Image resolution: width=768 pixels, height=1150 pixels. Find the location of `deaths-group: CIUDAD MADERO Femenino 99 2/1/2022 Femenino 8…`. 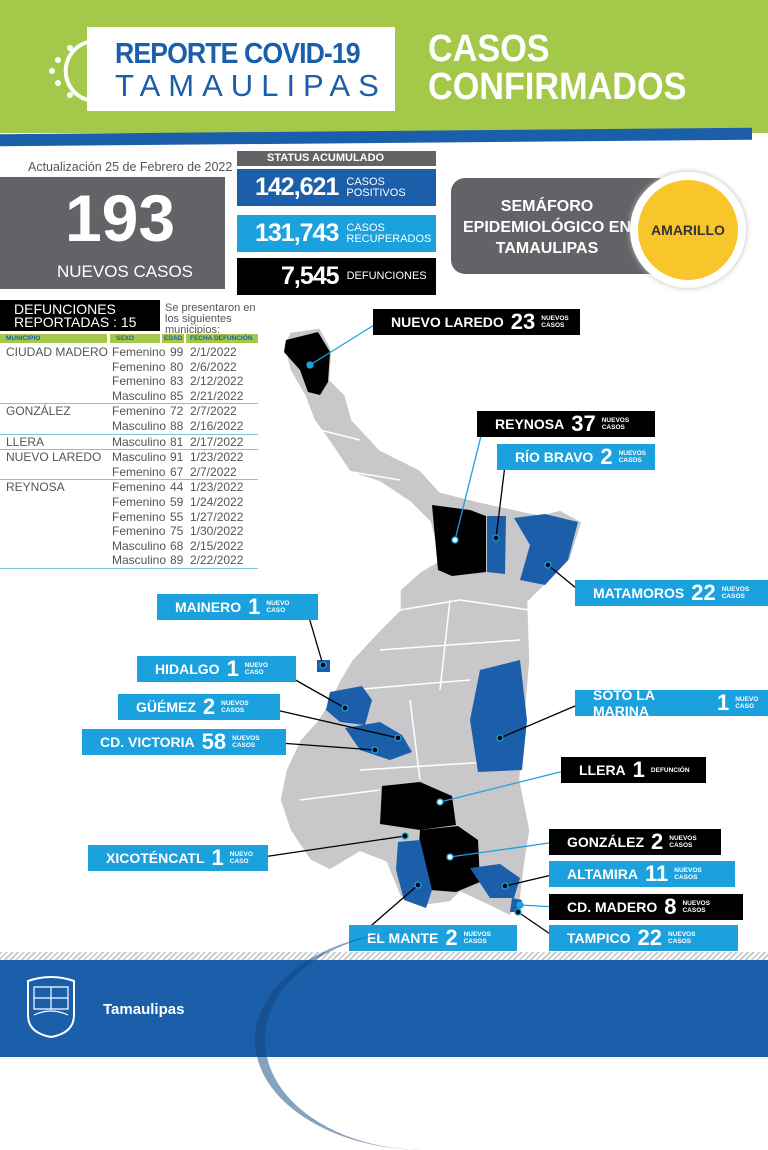

deaths-group: CIUDAD MADERO Femenino 99 2/1/2022 Femenino 8… is located at coordinates (129, 375).